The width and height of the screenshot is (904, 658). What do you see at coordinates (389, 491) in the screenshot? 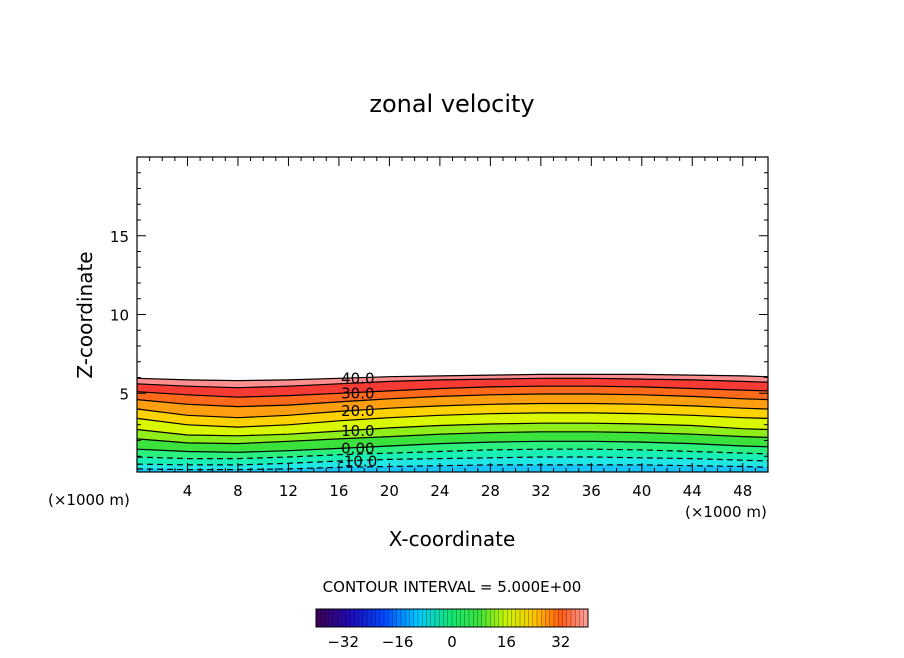
I see `x-tick-label: 20` at bounding box center [389, 491].